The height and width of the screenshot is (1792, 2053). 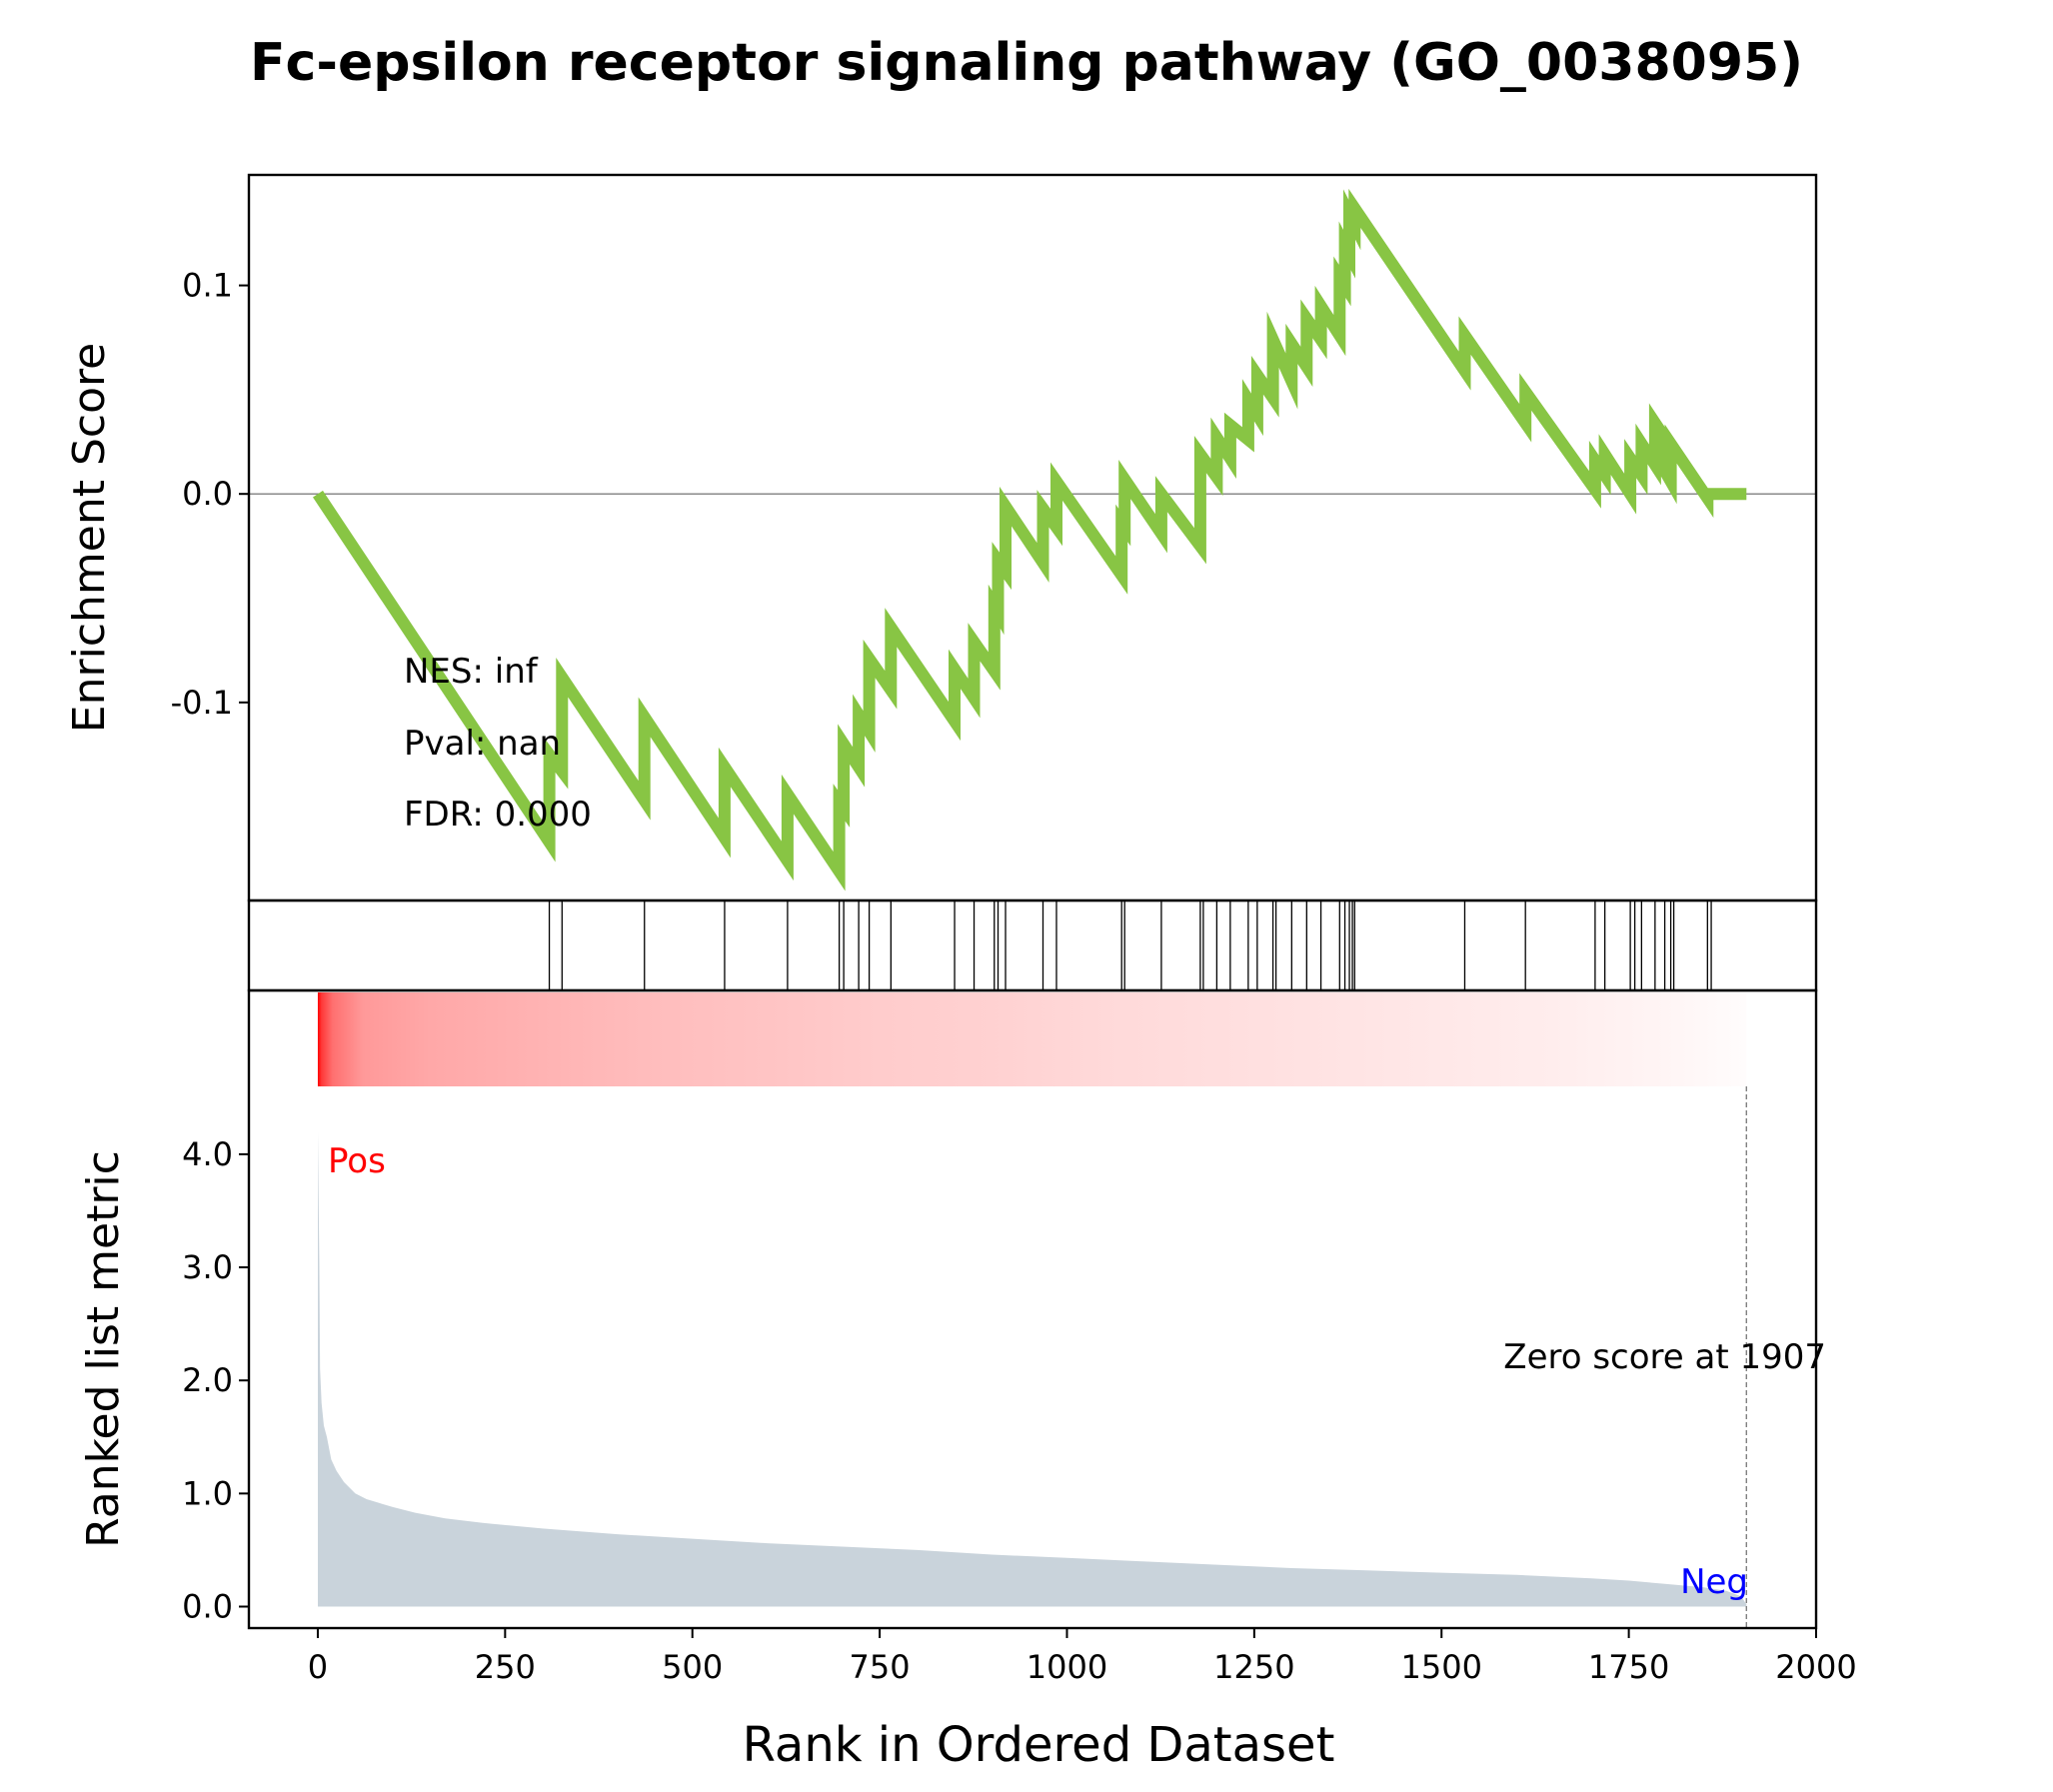 I want to click on metric-y-tick-label: 0.0, so click(x=207, y=1607).